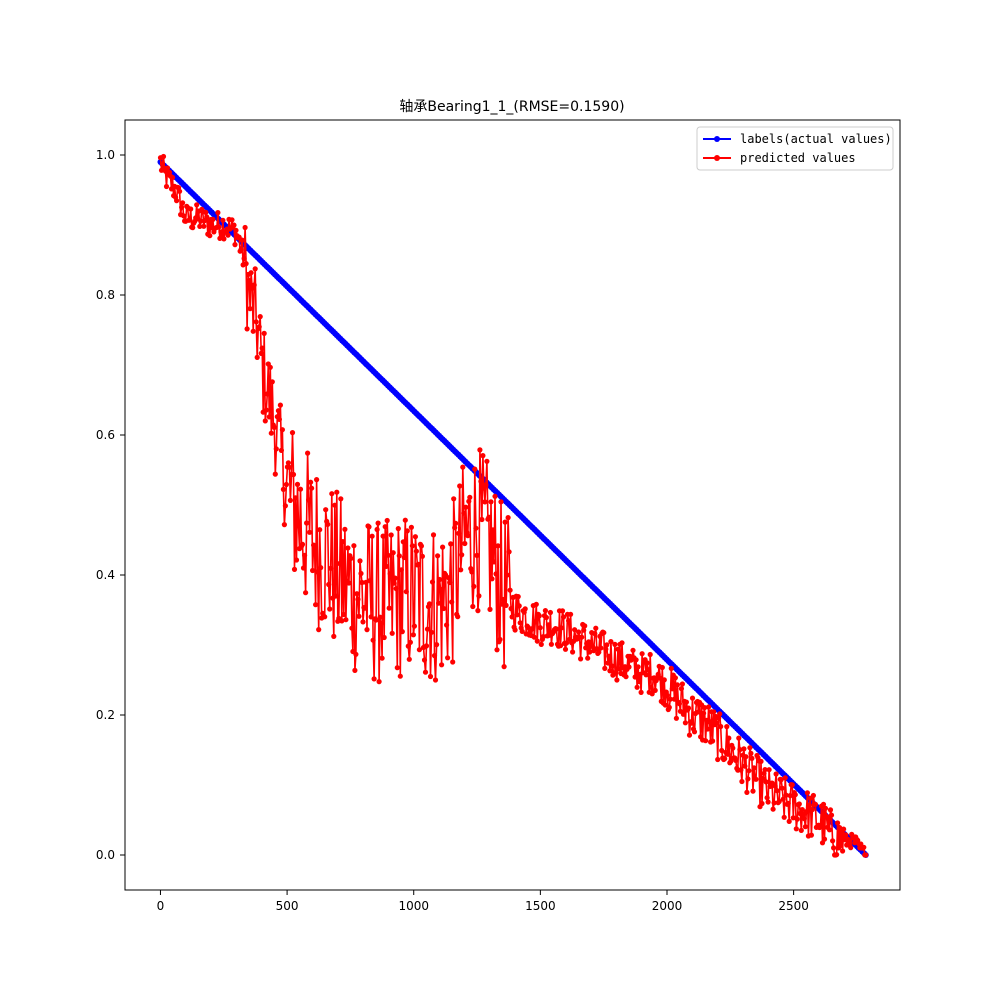 The width and height of the screenshot is (1000, 1000). I want to click on x-tick-label: 2000, so click(667, 906).